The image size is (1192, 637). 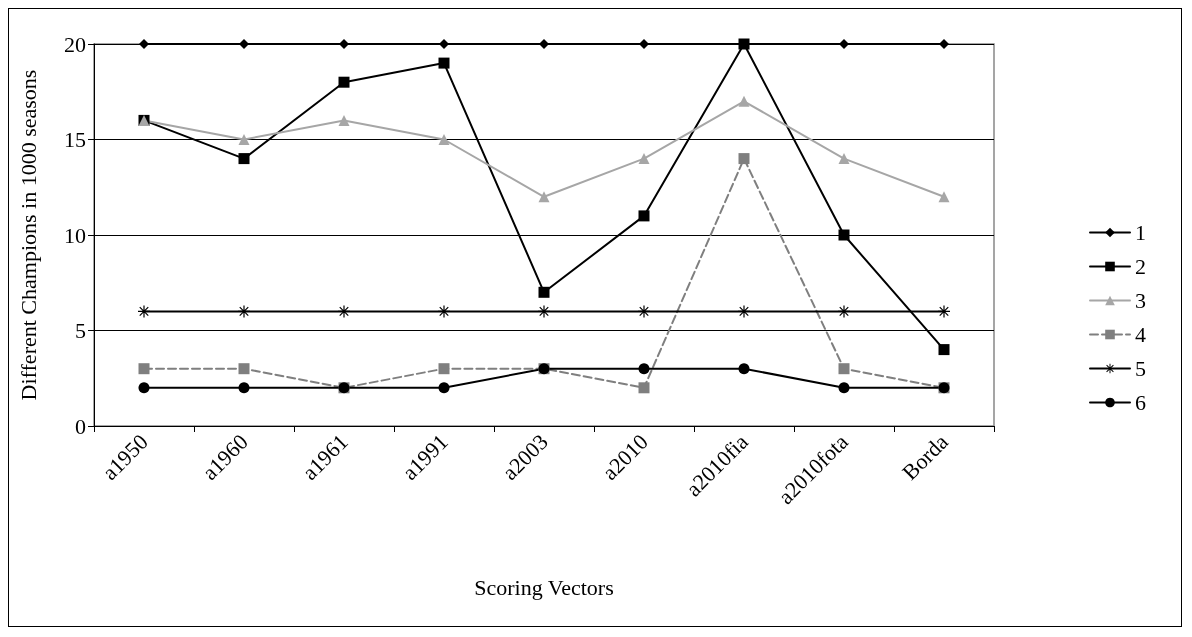 I want to click on y-tick-label: 15, so click(x=75, y=139).